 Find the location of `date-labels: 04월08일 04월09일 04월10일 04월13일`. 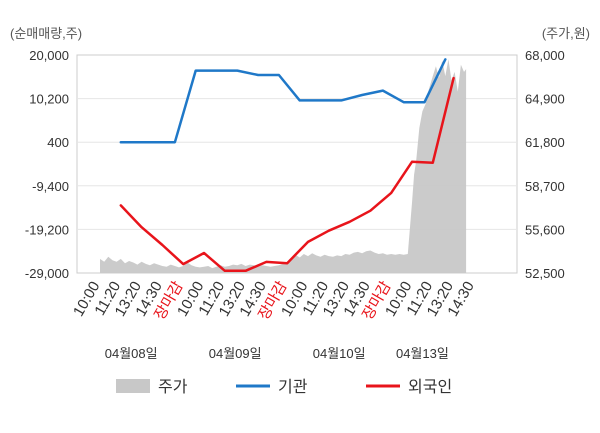

date-labels: 04월08일 04월09일 04월10일 04월13일 is located at coordinates (277, 353).